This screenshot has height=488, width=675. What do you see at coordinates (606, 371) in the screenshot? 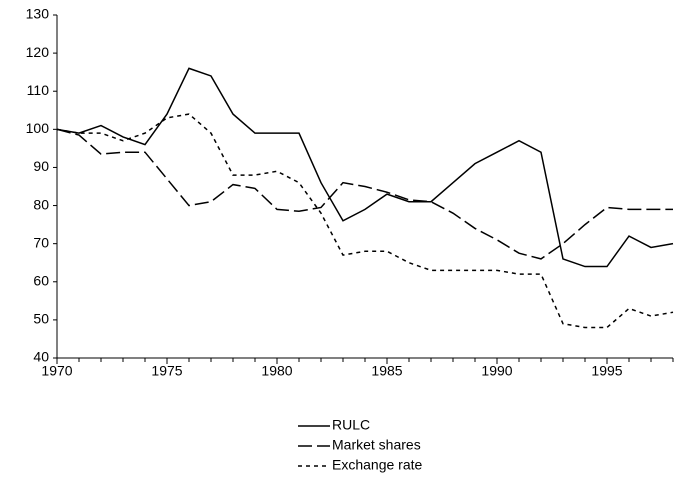
I see `x-tick-label: 1995` at bounding box center [606, 371].